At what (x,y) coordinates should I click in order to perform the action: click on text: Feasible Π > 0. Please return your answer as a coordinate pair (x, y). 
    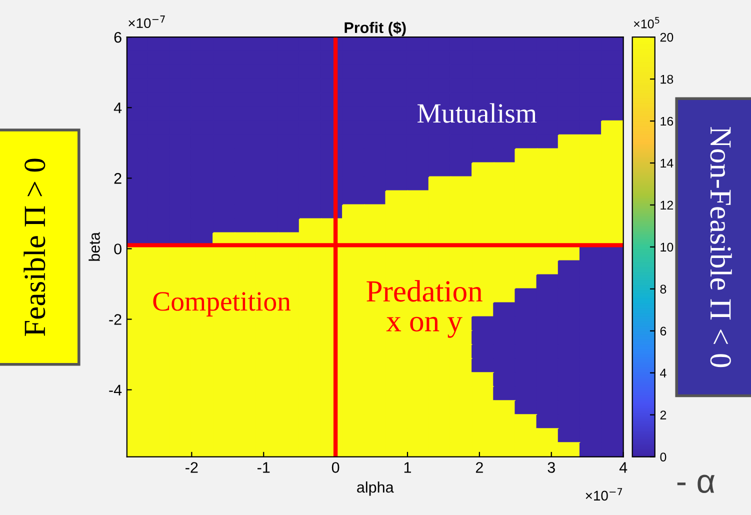
    Looking at the image, I should click on (35, 247).